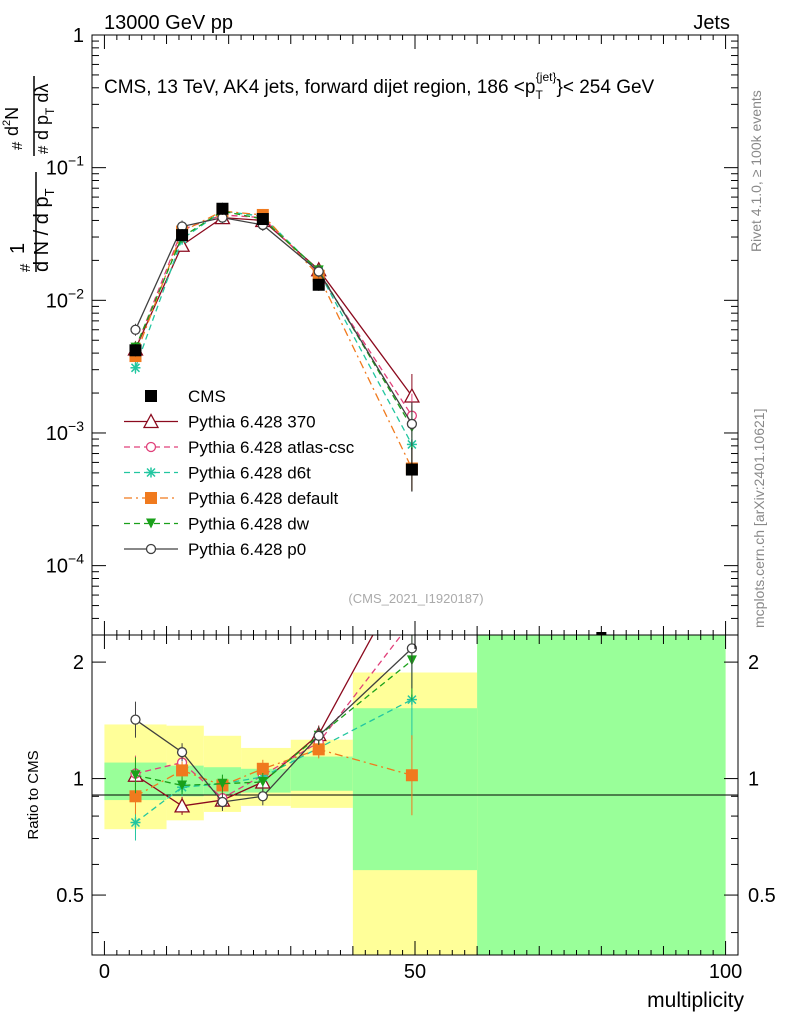 Image resolution: width=786 pixels, height=1024 pixels. What do you see at coordinates (247, 549) in the screenshot?
I see `legend-label: Pythia 6.428 p0` at bounding box center [247, 549].